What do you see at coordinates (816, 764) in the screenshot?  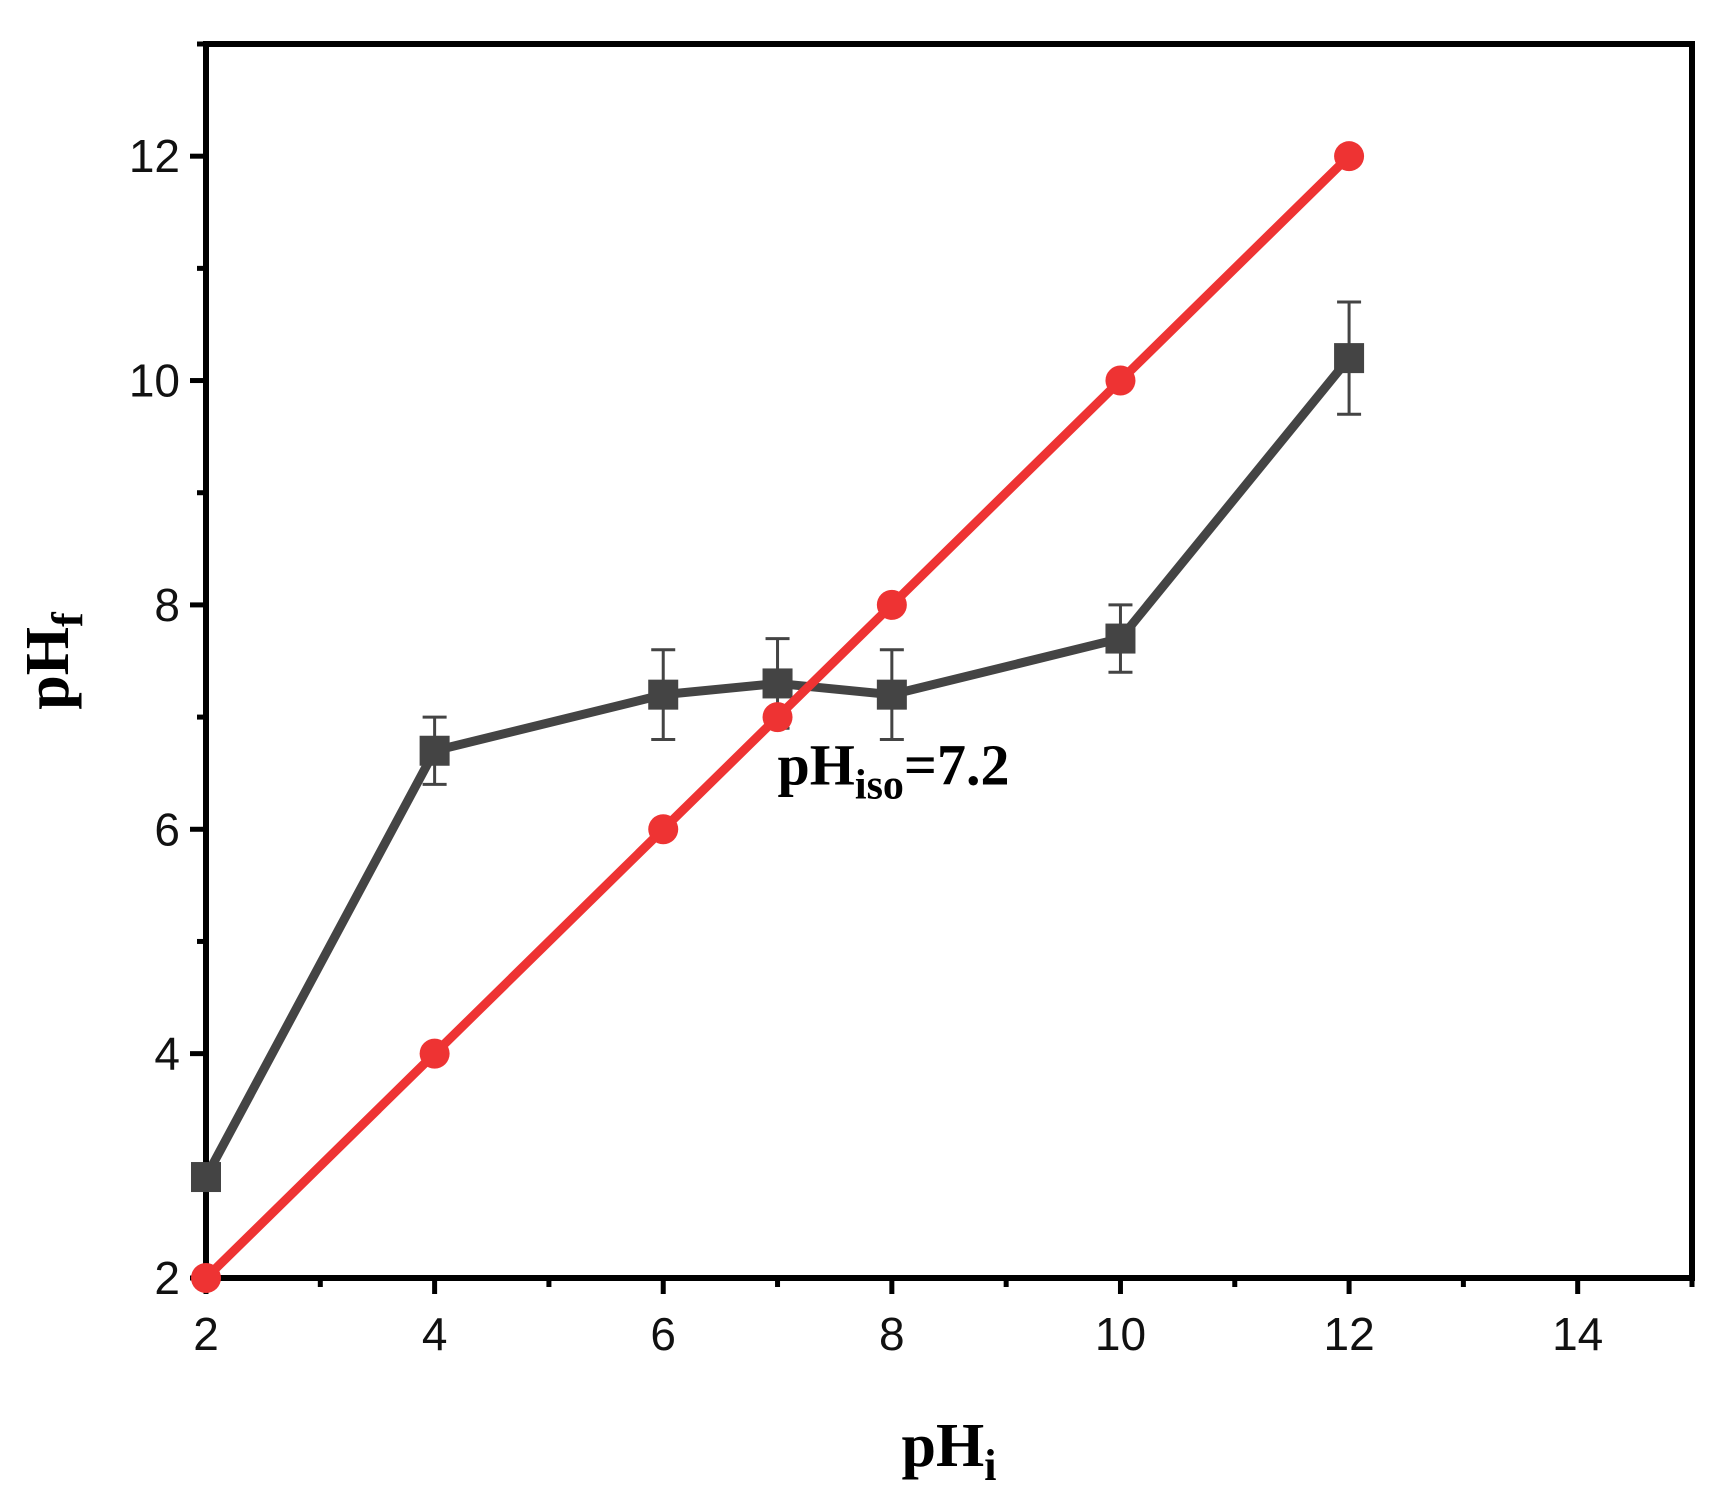 I see `annotation-main: pH` at bounding box center [816, 764].